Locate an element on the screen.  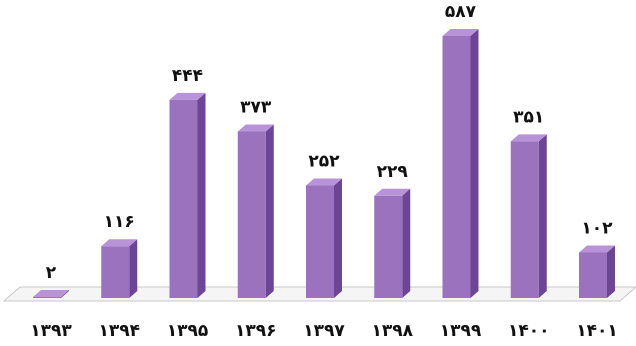
category-label: ۱۳۹۴ is located at coordinates (119, 331).